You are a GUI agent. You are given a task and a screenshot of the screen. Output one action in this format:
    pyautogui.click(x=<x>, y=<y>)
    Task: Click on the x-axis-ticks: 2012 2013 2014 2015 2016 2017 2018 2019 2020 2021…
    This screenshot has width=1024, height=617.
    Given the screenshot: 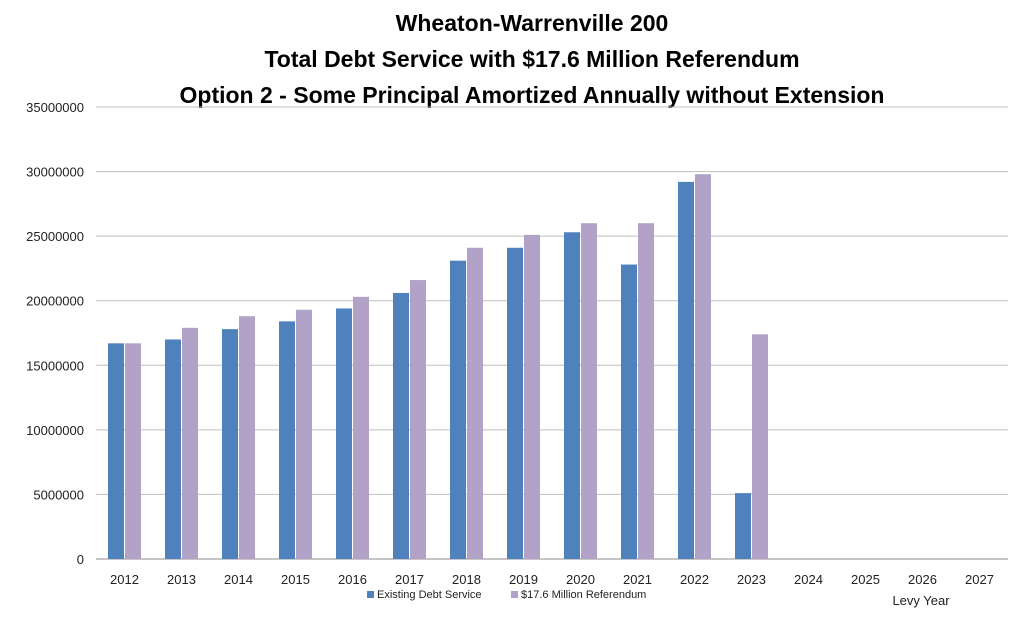 What is the action you would take?
    pyautogui.click(x=552, y=579)
    